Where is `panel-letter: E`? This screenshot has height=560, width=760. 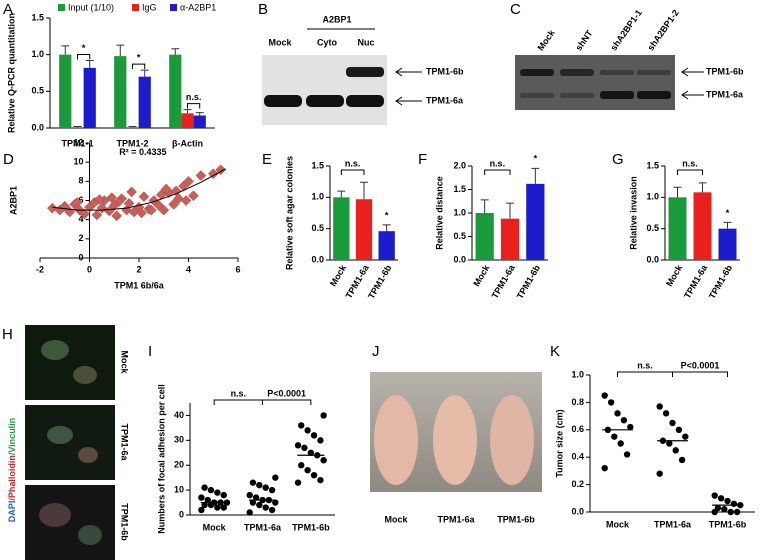
panel-letter: E is located at coordinates (267, 159).